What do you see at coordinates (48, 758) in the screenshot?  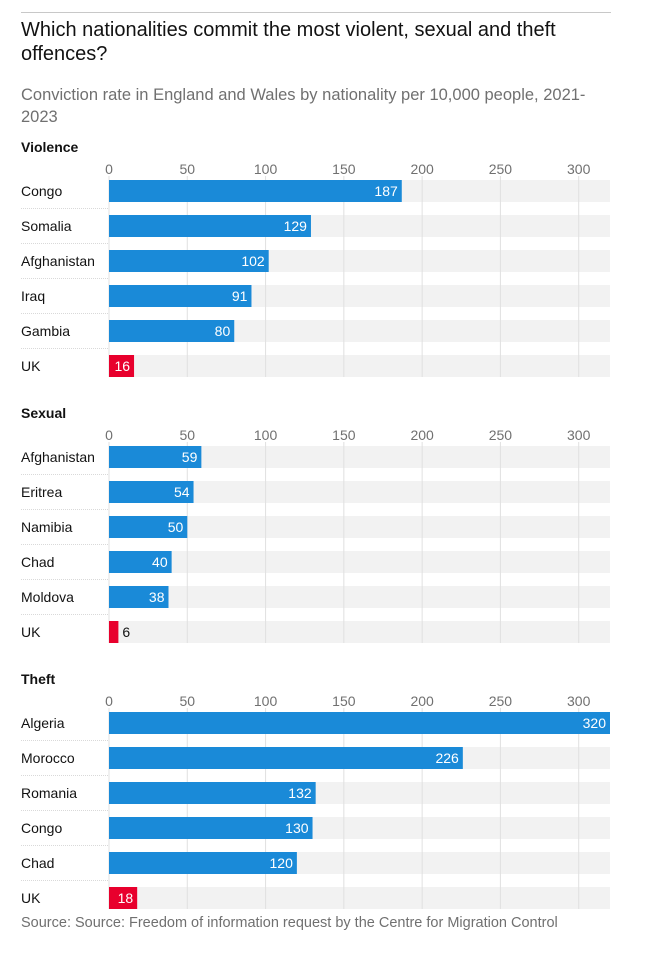 I see `category-label: Morocco` at bounding box center [48, 758].